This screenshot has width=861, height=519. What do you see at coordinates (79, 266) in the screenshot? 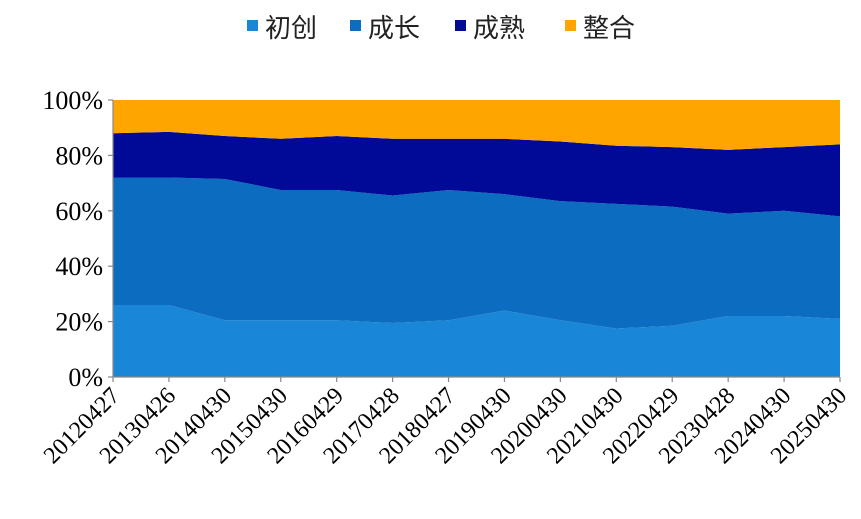
I see `y-tick-label: 40%` at bounding box center [79, 266].